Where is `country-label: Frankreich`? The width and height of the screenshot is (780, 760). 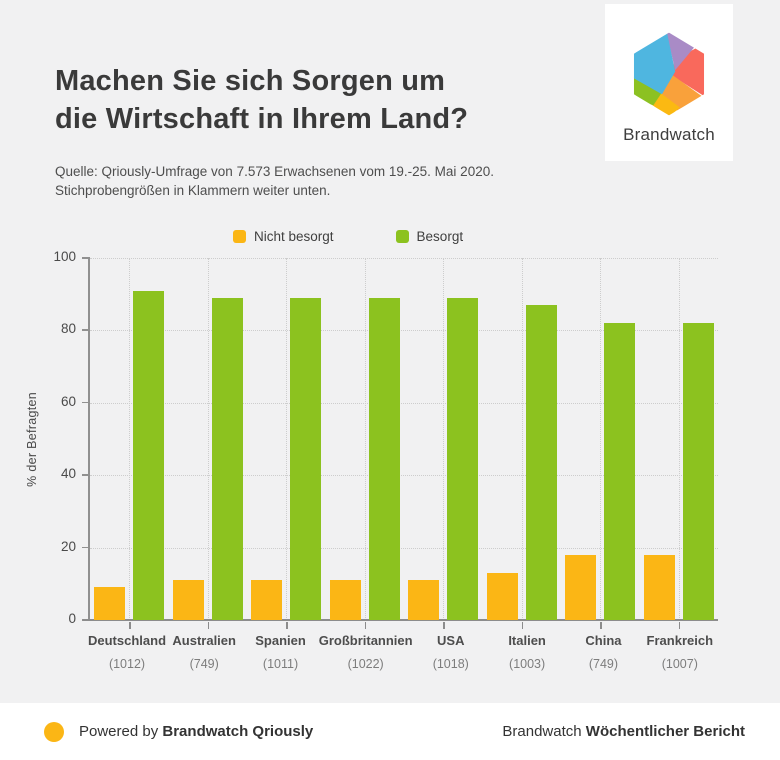 country-label: Frankreich is located at coordinates (680, 640).